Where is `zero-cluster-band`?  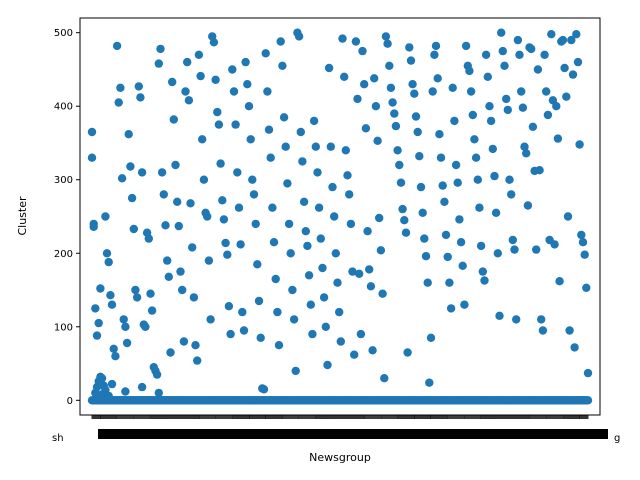
zero-cluster-band is located at coordinates (340, 388).